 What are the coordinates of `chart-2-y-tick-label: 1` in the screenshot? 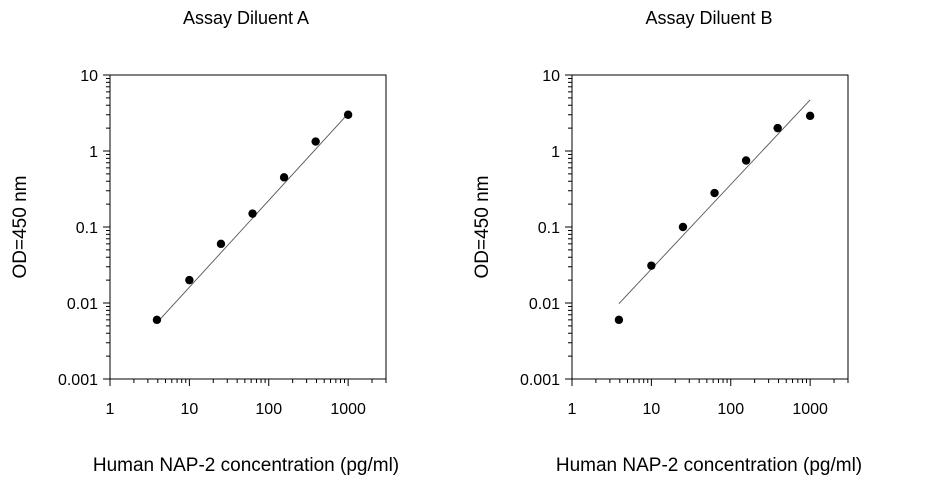 It's located at (555, 152).